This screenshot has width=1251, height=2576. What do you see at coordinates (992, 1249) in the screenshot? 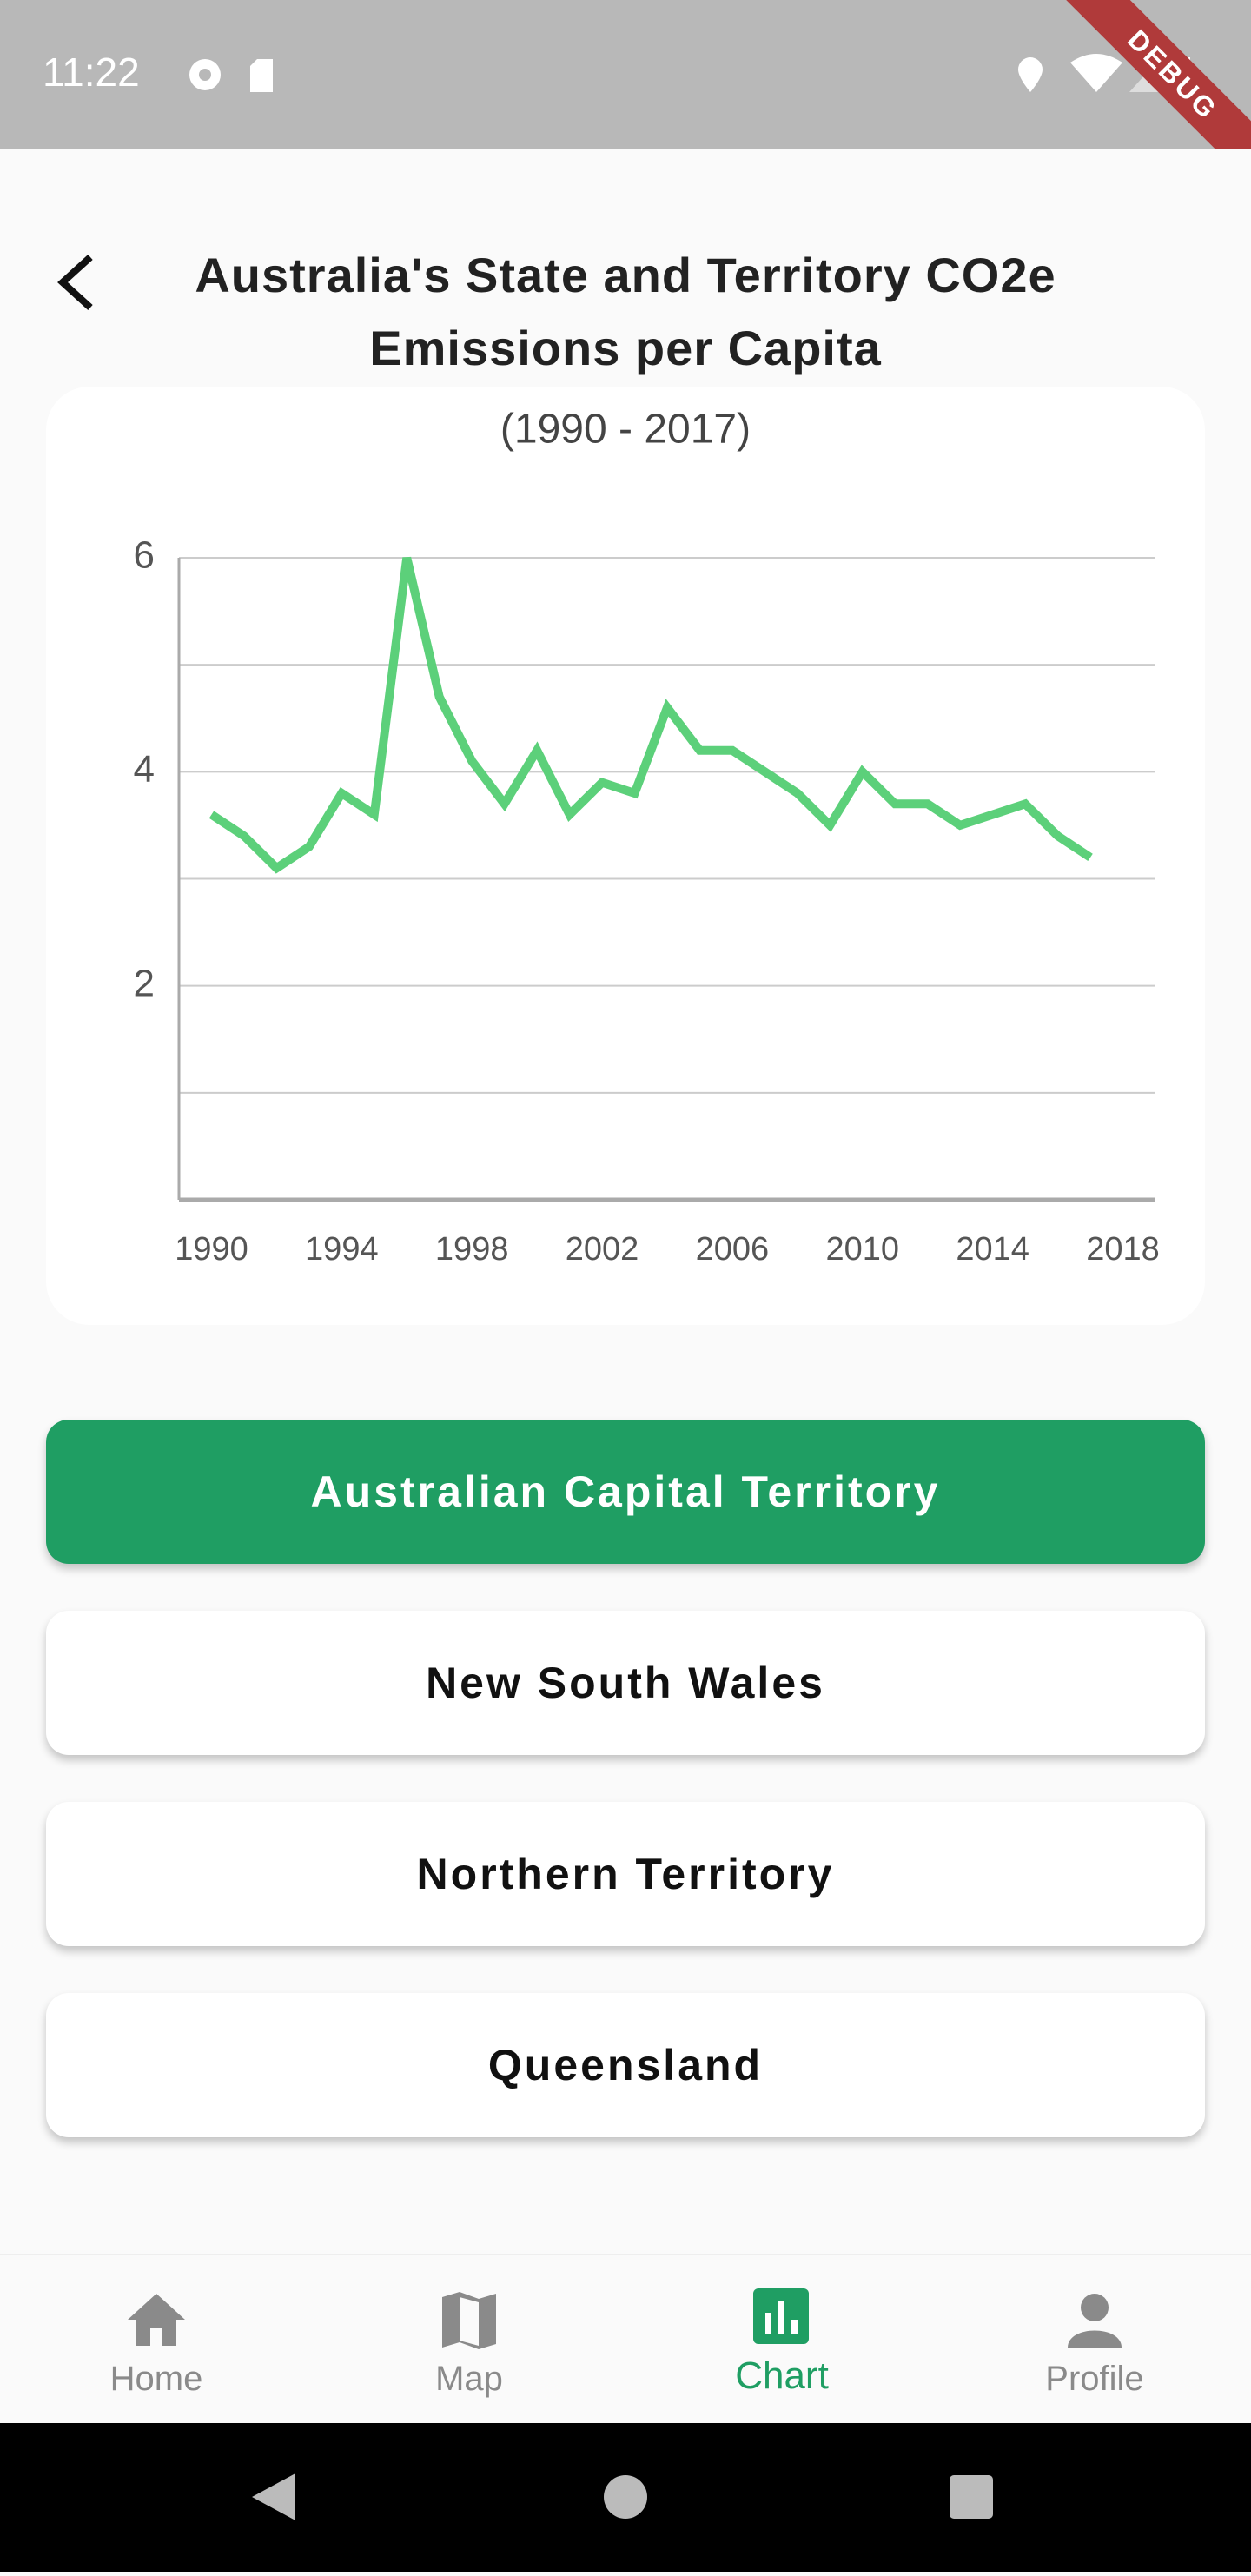
I see `x-tick-label: 2014` at bounding box center [992, 1249].